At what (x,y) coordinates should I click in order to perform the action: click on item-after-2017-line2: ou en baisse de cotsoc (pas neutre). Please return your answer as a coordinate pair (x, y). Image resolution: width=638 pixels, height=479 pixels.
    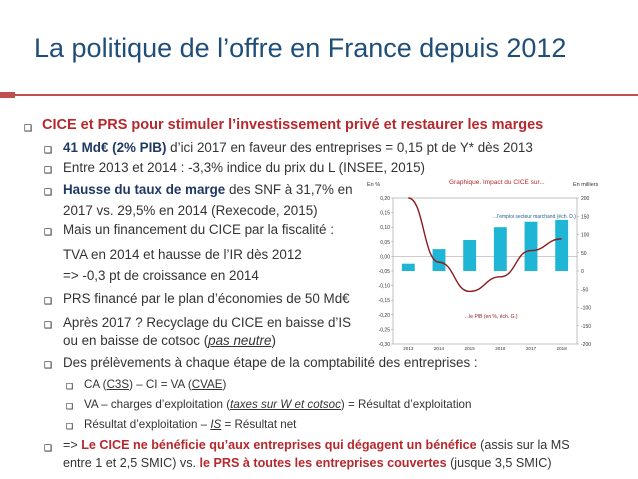
    Looking at the image, I should click on (169, 340).